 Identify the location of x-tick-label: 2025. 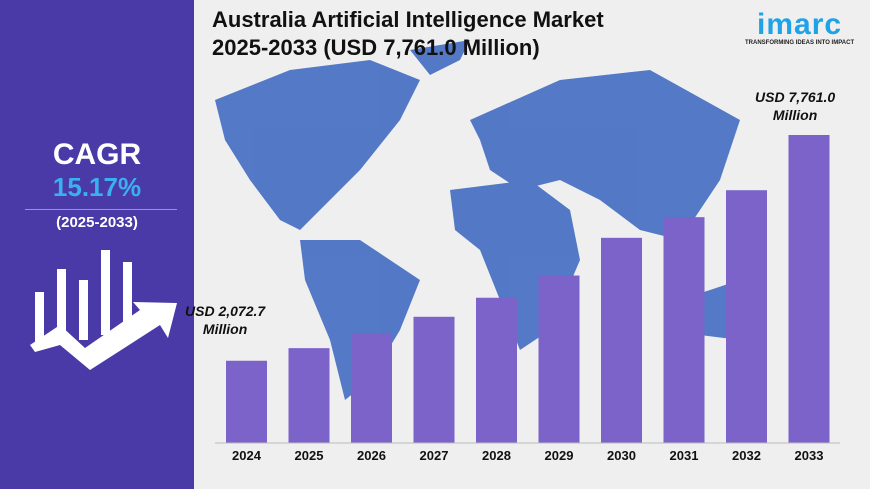
(309, 455).